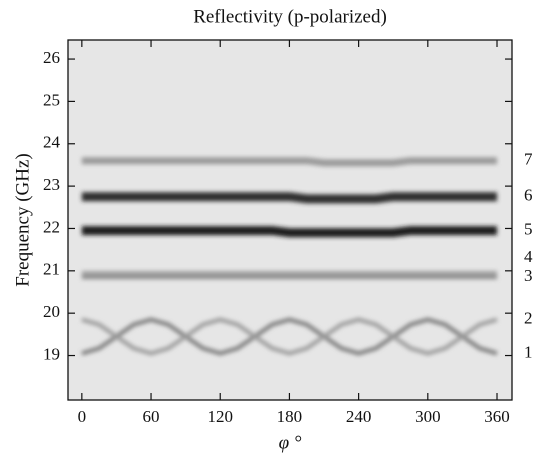 This screenshot has width=536, height=462. What do you see at coordinates (82, 416) in the screenshot?
I see `x-tick-label: 0` at bounding box center [82, 416].